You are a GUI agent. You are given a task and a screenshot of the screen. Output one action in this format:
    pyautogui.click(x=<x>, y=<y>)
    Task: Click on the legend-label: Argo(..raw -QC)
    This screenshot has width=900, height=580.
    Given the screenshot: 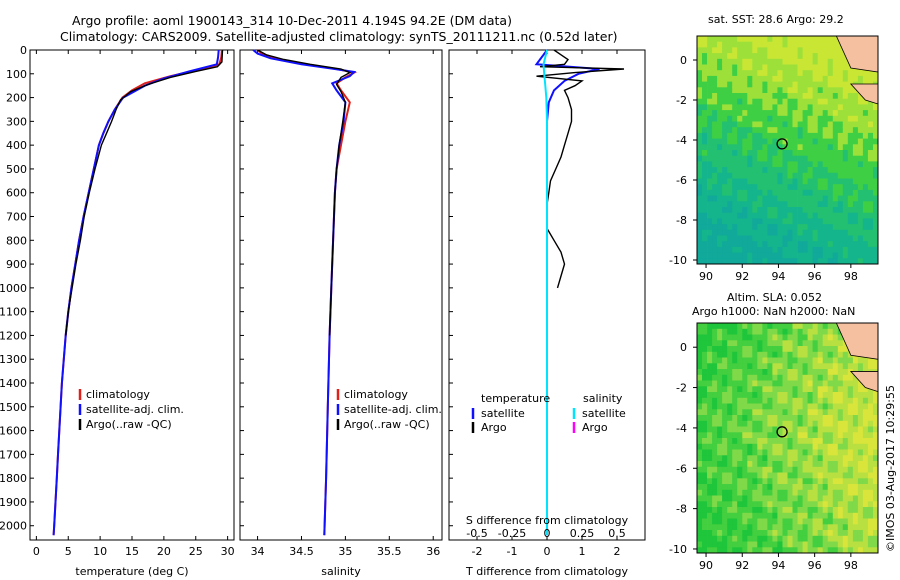 What is the action you would take?
    pyautogui.click(x=129, y=424)
    